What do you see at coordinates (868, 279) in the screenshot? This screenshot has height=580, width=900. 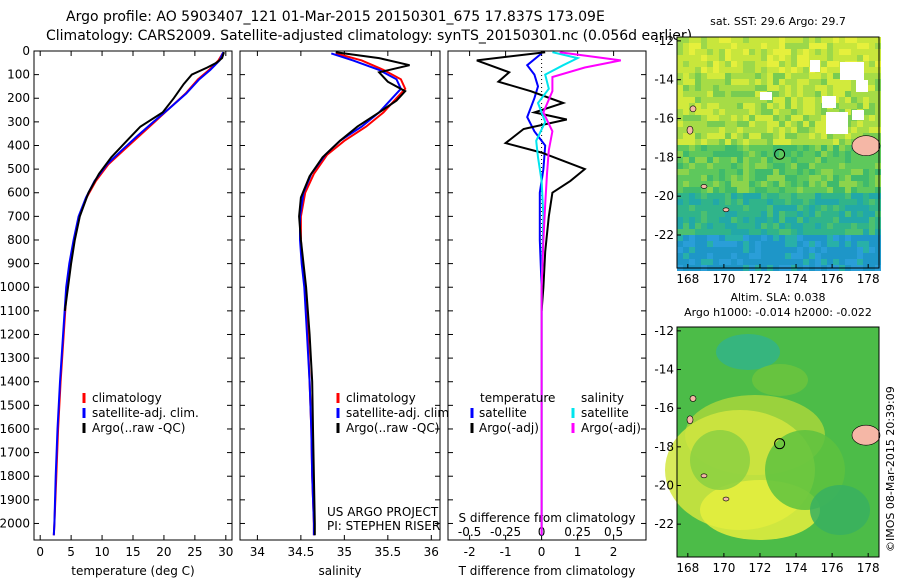 I see `sst_map-x-tick-label: 178` at bounding box center [868, 279].